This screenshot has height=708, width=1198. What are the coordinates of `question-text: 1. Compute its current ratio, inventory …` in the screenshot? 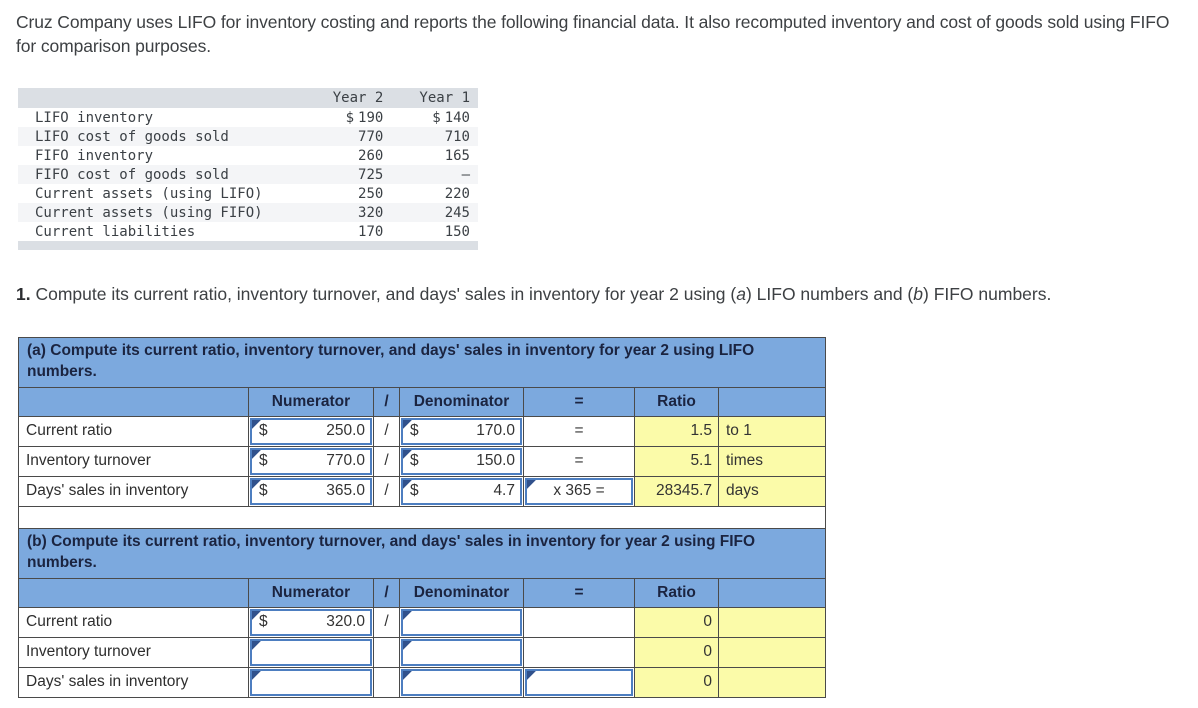 It's located at (534, 294).